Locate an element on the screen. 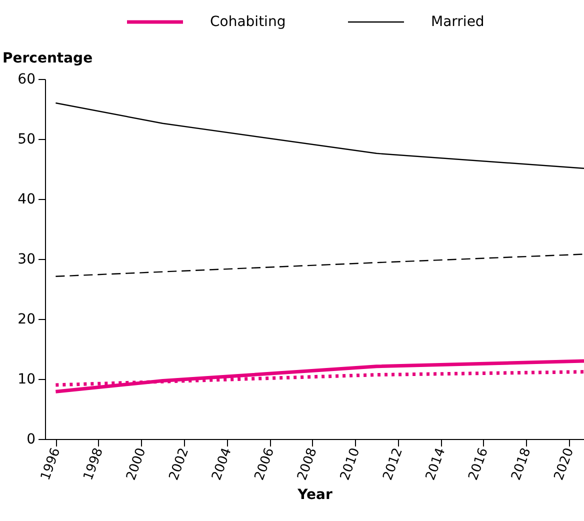 The width and height of the screenshot is (584, 521). y-tick-label: 30 is located at coordinates (27, 260).